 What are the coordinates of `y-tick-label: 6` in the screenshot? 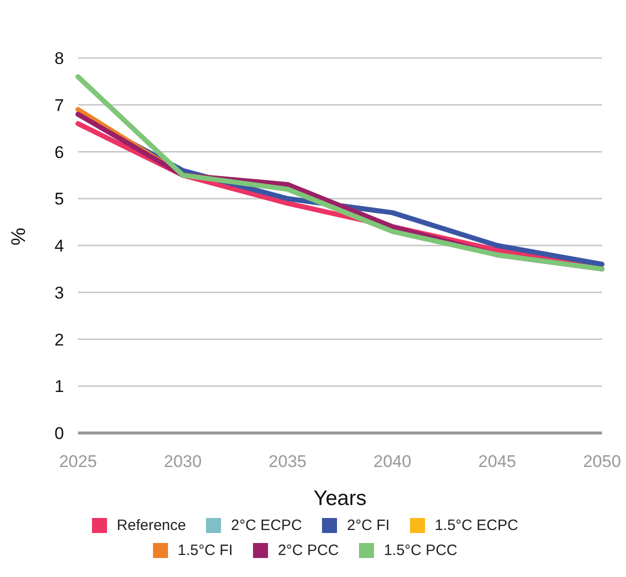 It's located at (59, 152).